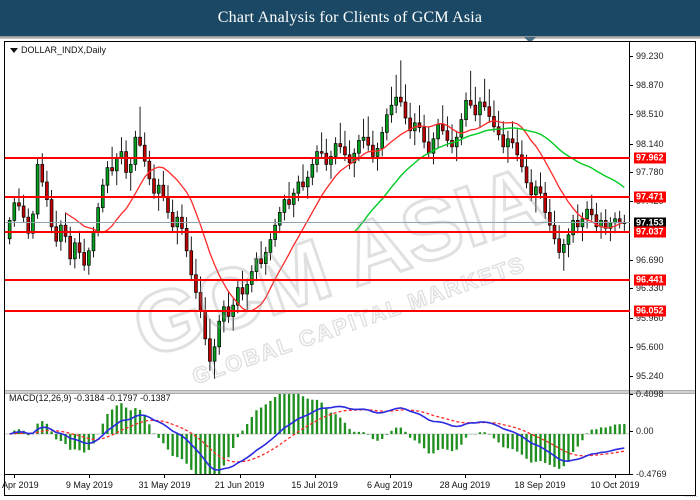  What do you see at coordinates (650, 375) in the screenshot?
I see `price-axis-label: 95.240` at bounding box center [650, 375].